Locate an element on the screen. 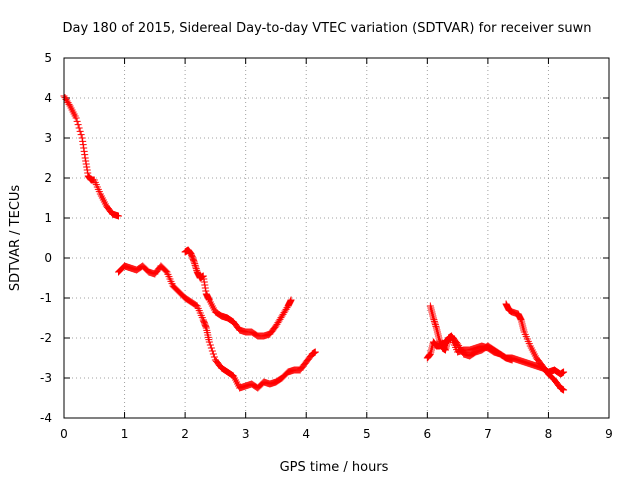  y-tick-label: 5 is located at coordinates (48, 58).